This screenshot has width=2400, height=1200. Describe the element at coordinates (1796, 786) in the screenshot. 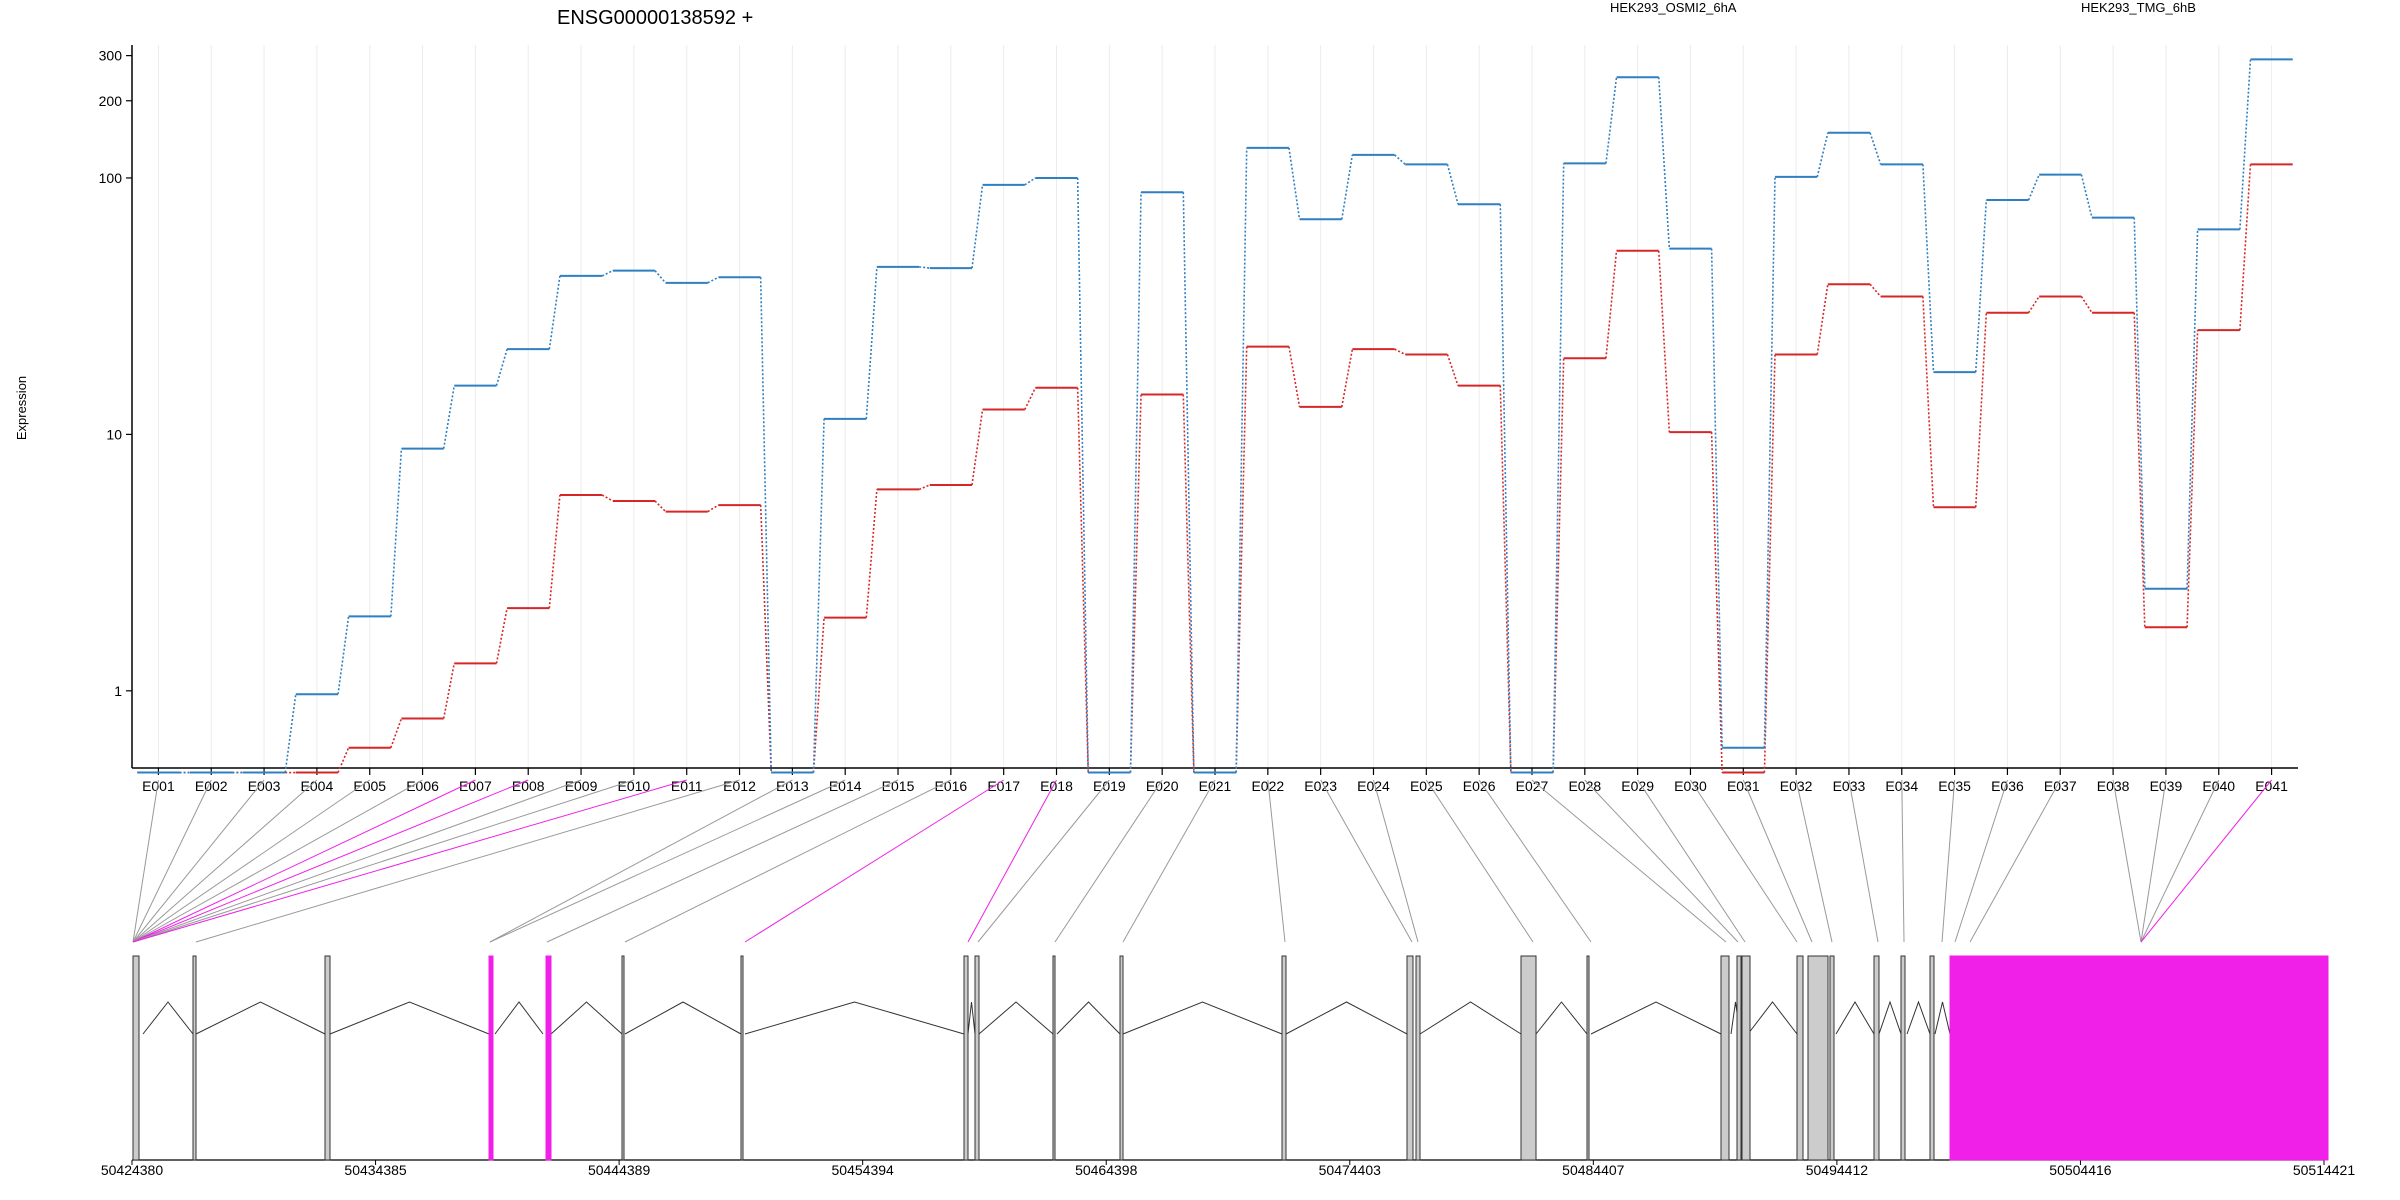

I see `x-tick-label-e032: E032` at that location.